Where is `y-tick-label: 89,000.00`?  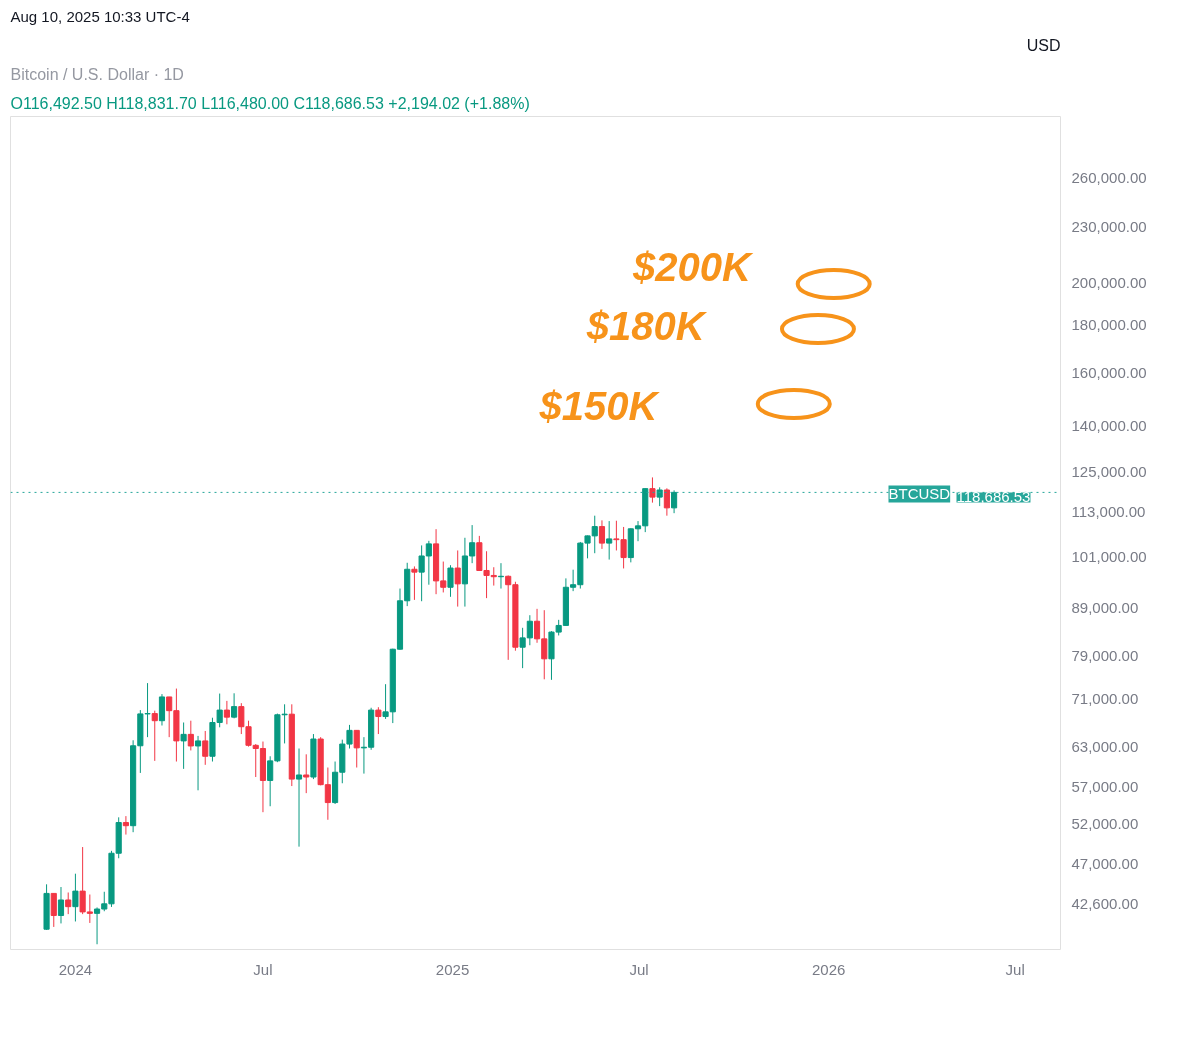
y-tick-label: 89,000.00 is located at coordinates (1105, 607).